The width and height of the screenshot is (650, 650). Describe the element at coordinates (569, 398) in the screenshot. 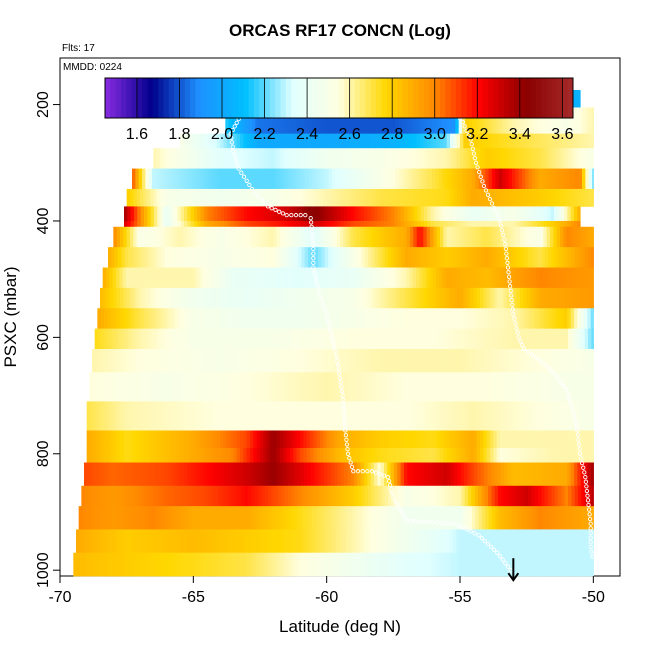

I see `track-point` at that location.